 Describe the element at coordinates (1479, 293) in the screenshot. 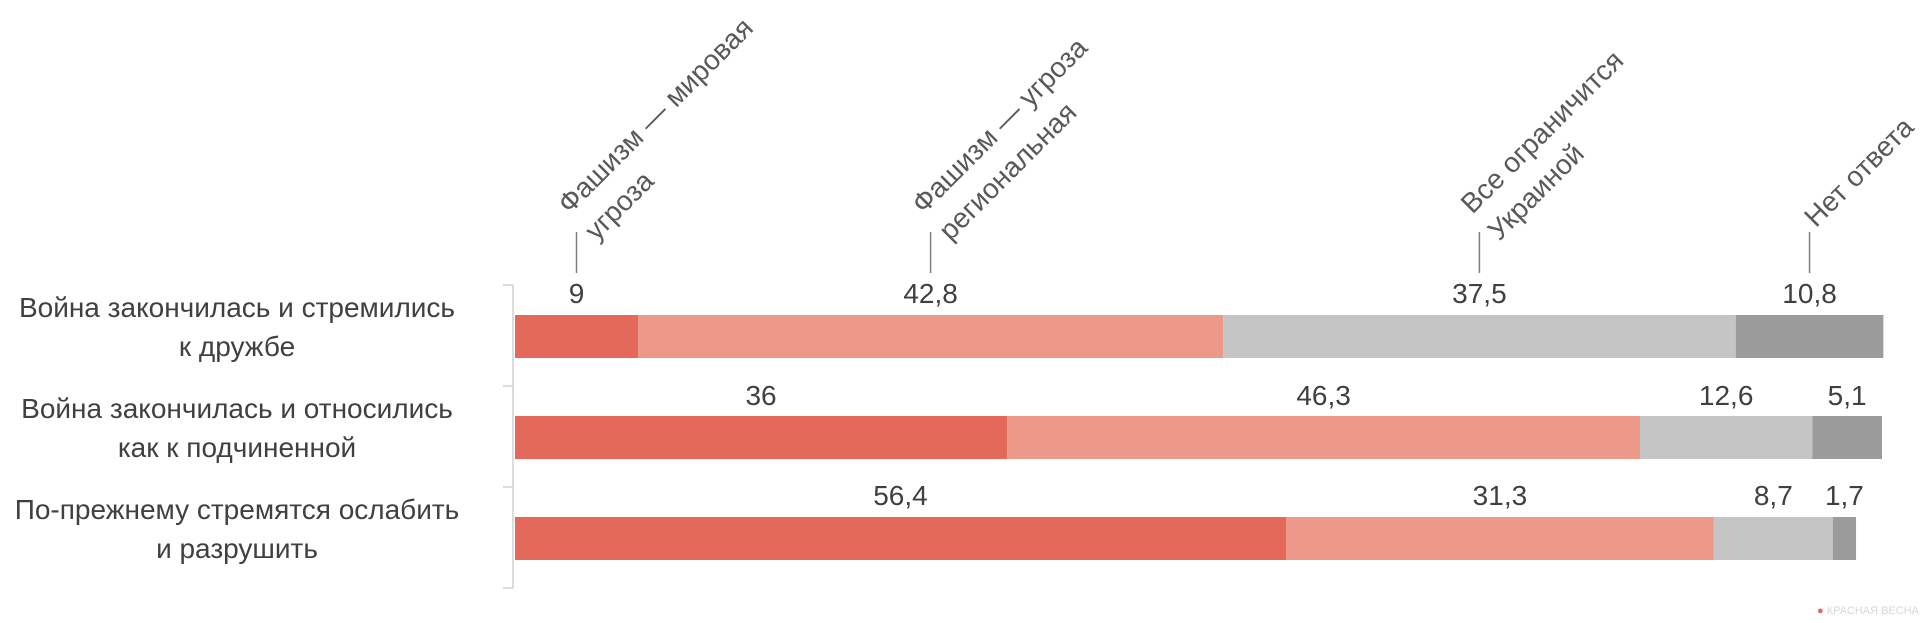

I see `data-label: 37,5` at that location.